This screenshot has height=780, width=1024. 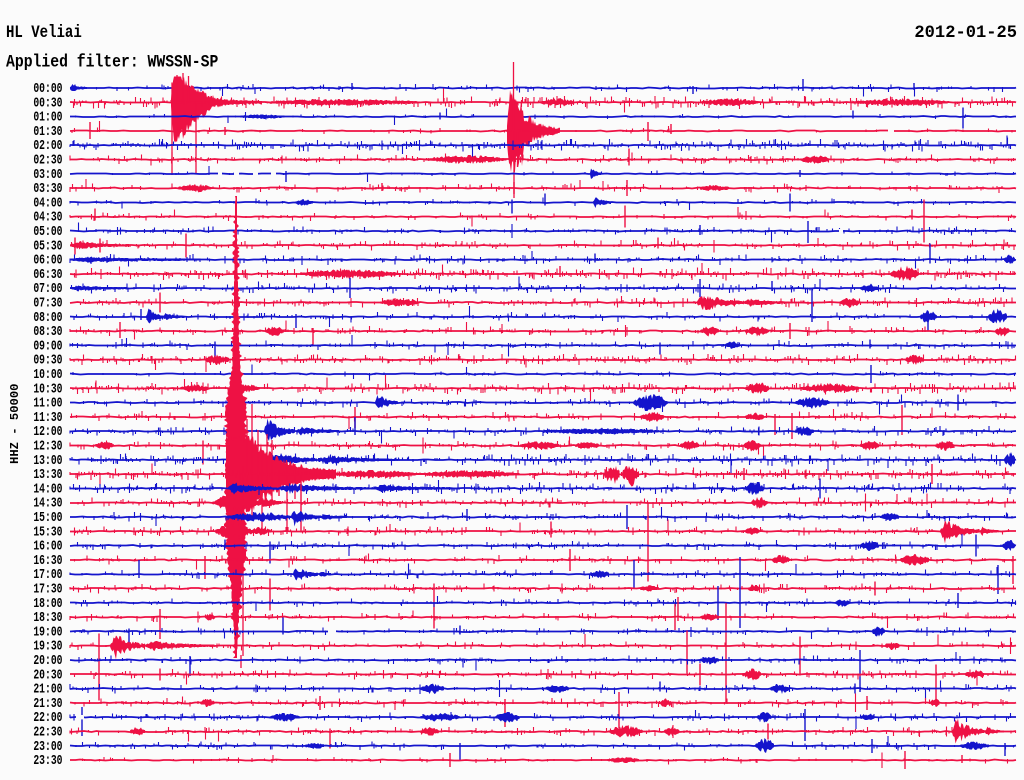 I want to click on svg-text: 21:30, so click(x=47, y=704).